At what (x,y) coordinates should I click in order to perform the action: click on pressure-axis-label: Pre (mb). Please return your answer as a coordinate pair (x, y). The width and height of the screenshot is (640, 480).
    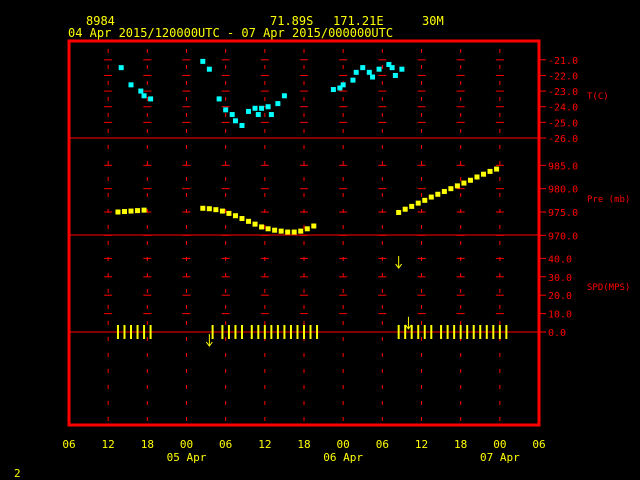
    Looking at the image, I should click on (608, 200).